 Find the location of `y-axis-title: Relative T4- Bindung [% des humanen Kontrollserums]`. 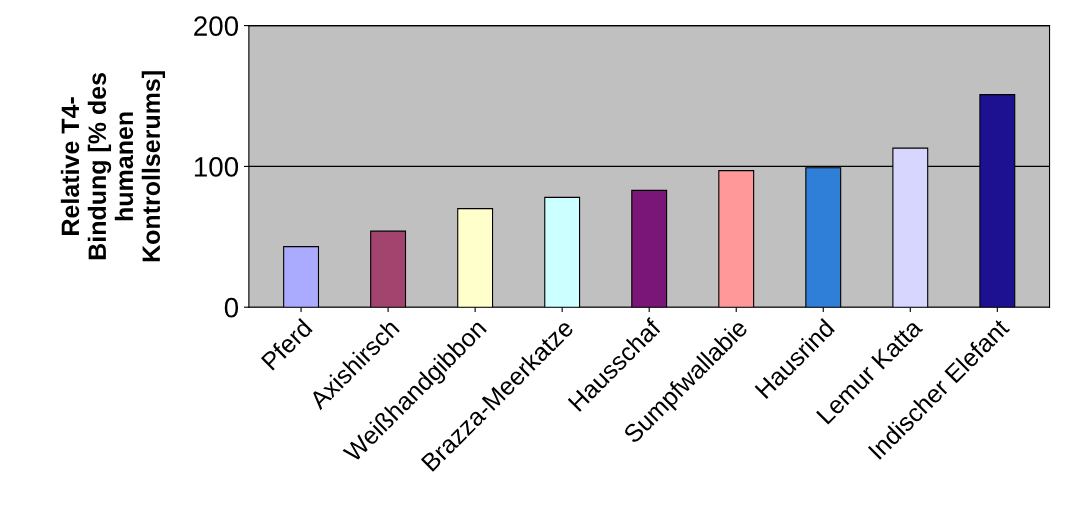

y-axis-title: Relative T4- Bindung [% des humanen Kontrollserums] is located at coordinates (113, 166).